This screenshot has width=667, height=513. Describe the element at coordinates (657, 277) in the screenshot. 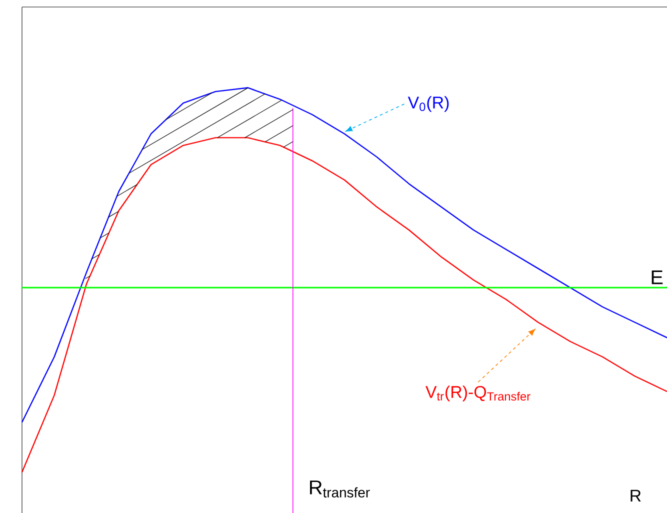

I see `ref-line-label: E` at that location.